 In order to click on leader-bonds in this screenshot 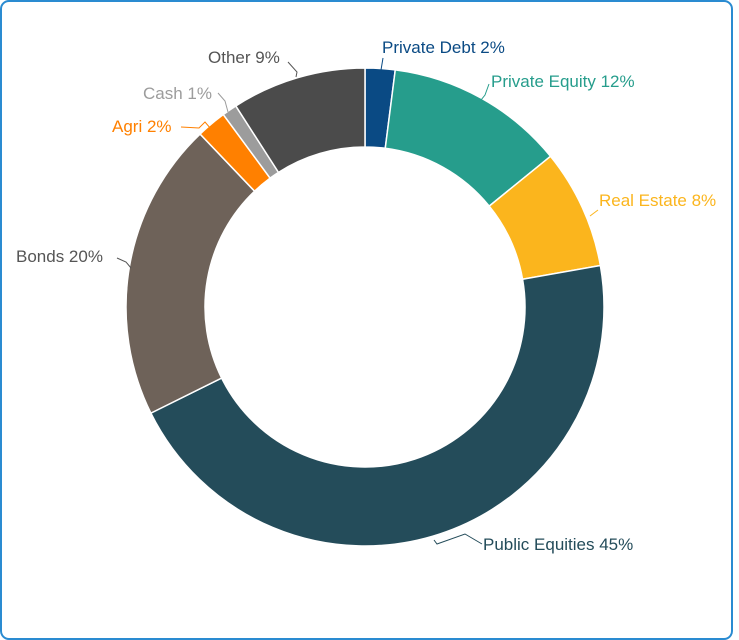, I will do `click(124, 263)`.